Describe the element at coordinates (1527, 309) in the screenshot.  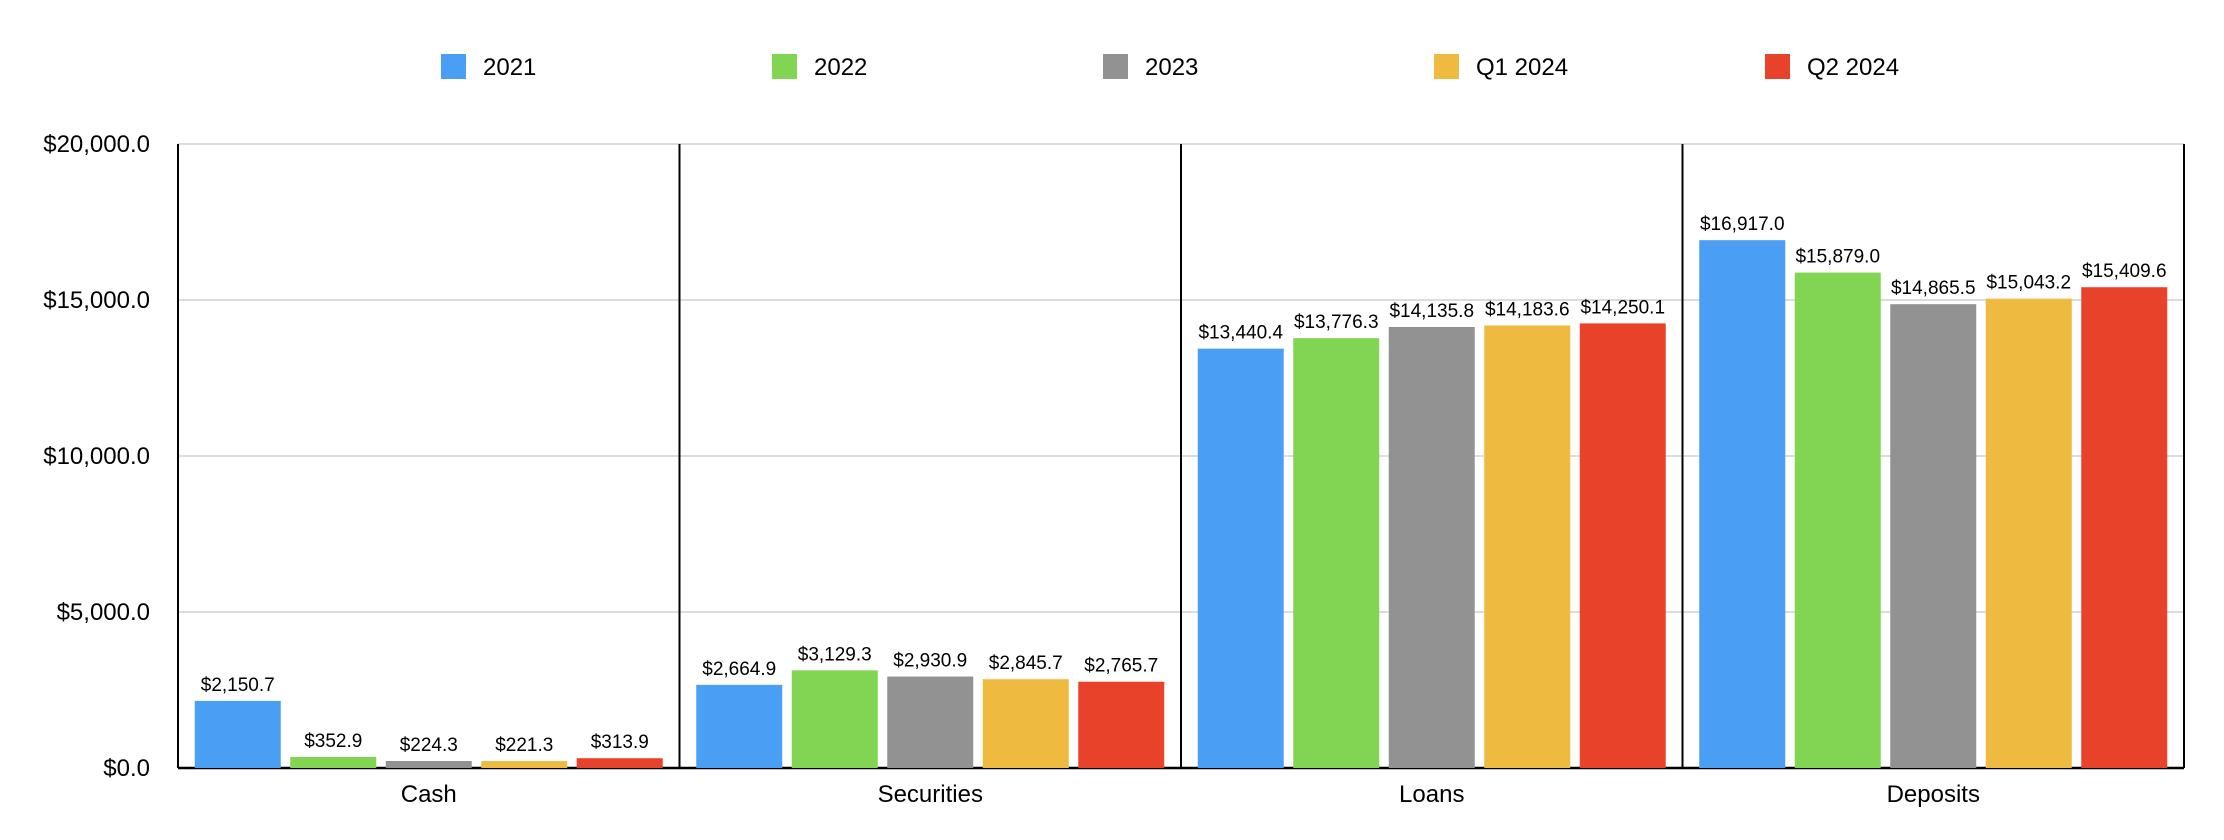
I see `bar-value-label: $14,183.6` at that location.